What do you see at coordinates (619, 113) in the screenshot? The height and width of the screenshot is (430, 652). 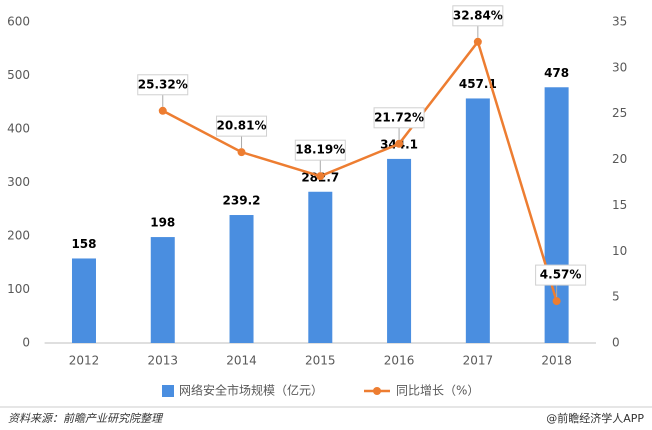 I see `y2-tick-label: 25` at bounding box center [619, 113].